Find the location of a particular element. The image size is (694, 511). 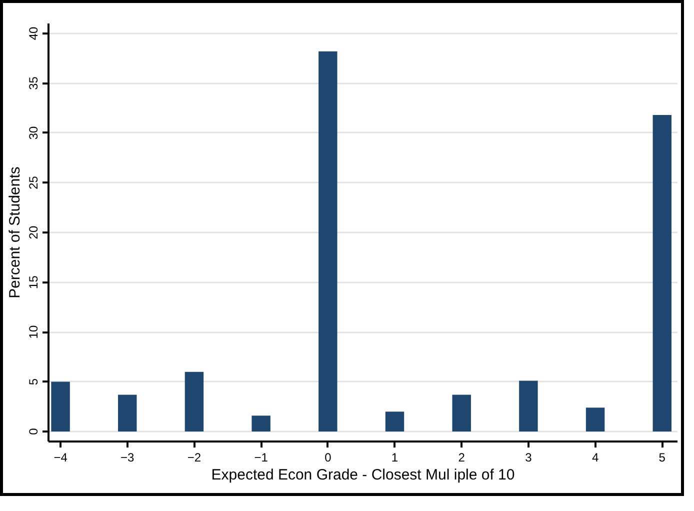

y-axis-title: Percent of Students is located at coordinates (15, 232).